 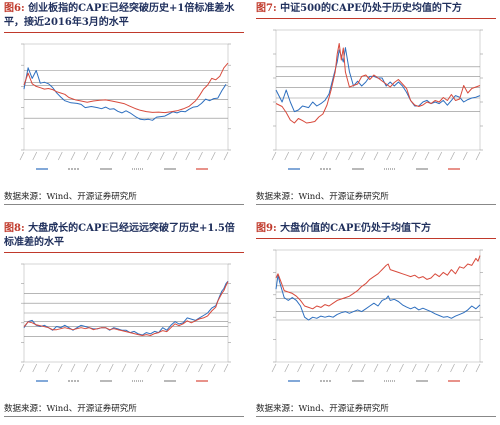 I want to click on figure-label: 图8:, so click(x=14, y=228).